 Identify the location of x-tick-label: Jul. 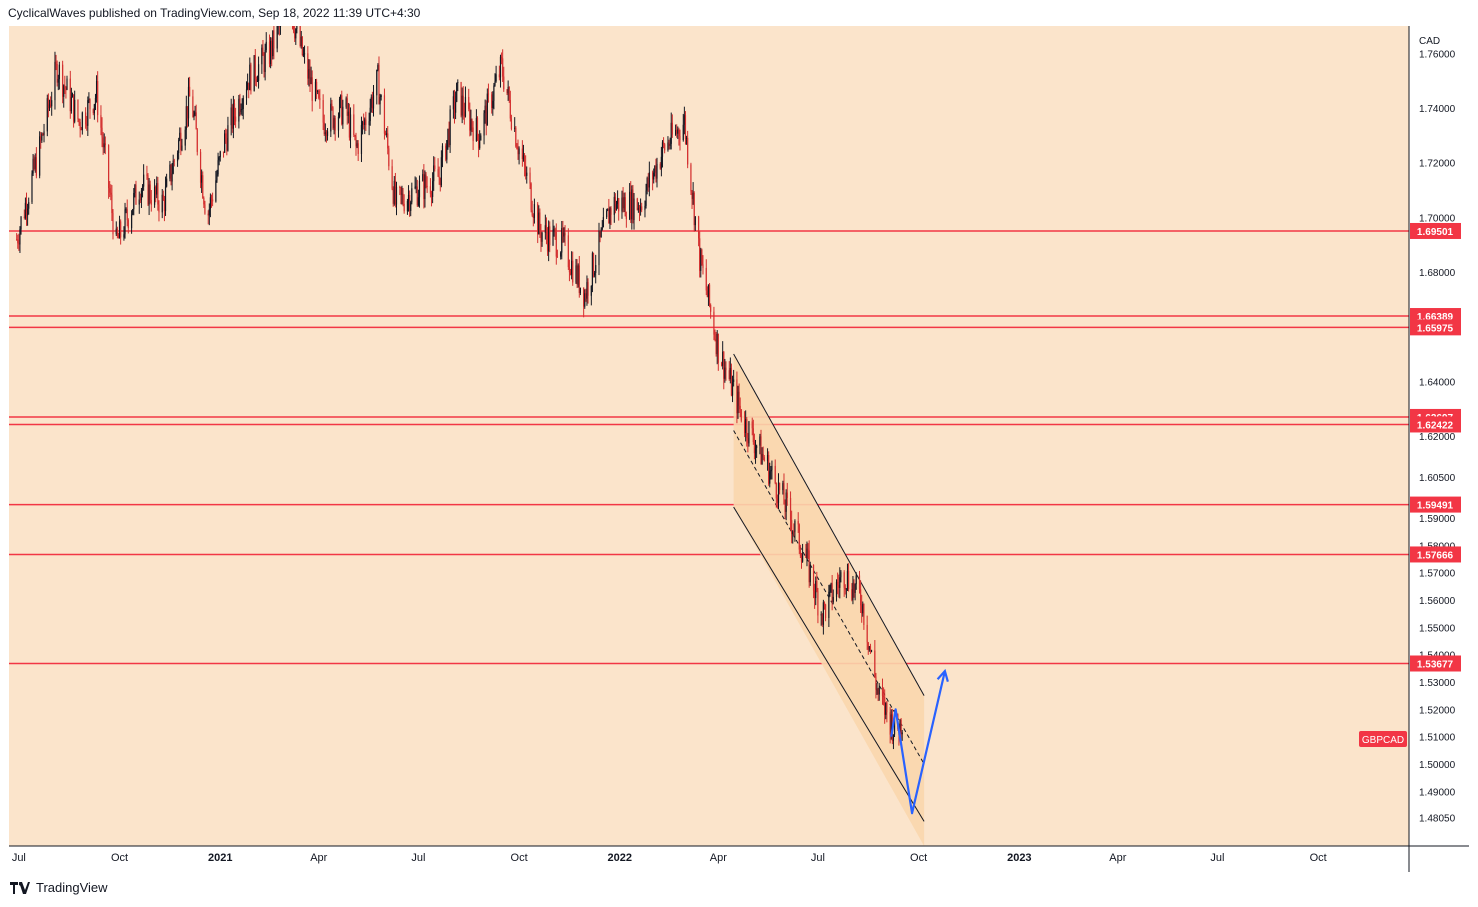
(418, 858).